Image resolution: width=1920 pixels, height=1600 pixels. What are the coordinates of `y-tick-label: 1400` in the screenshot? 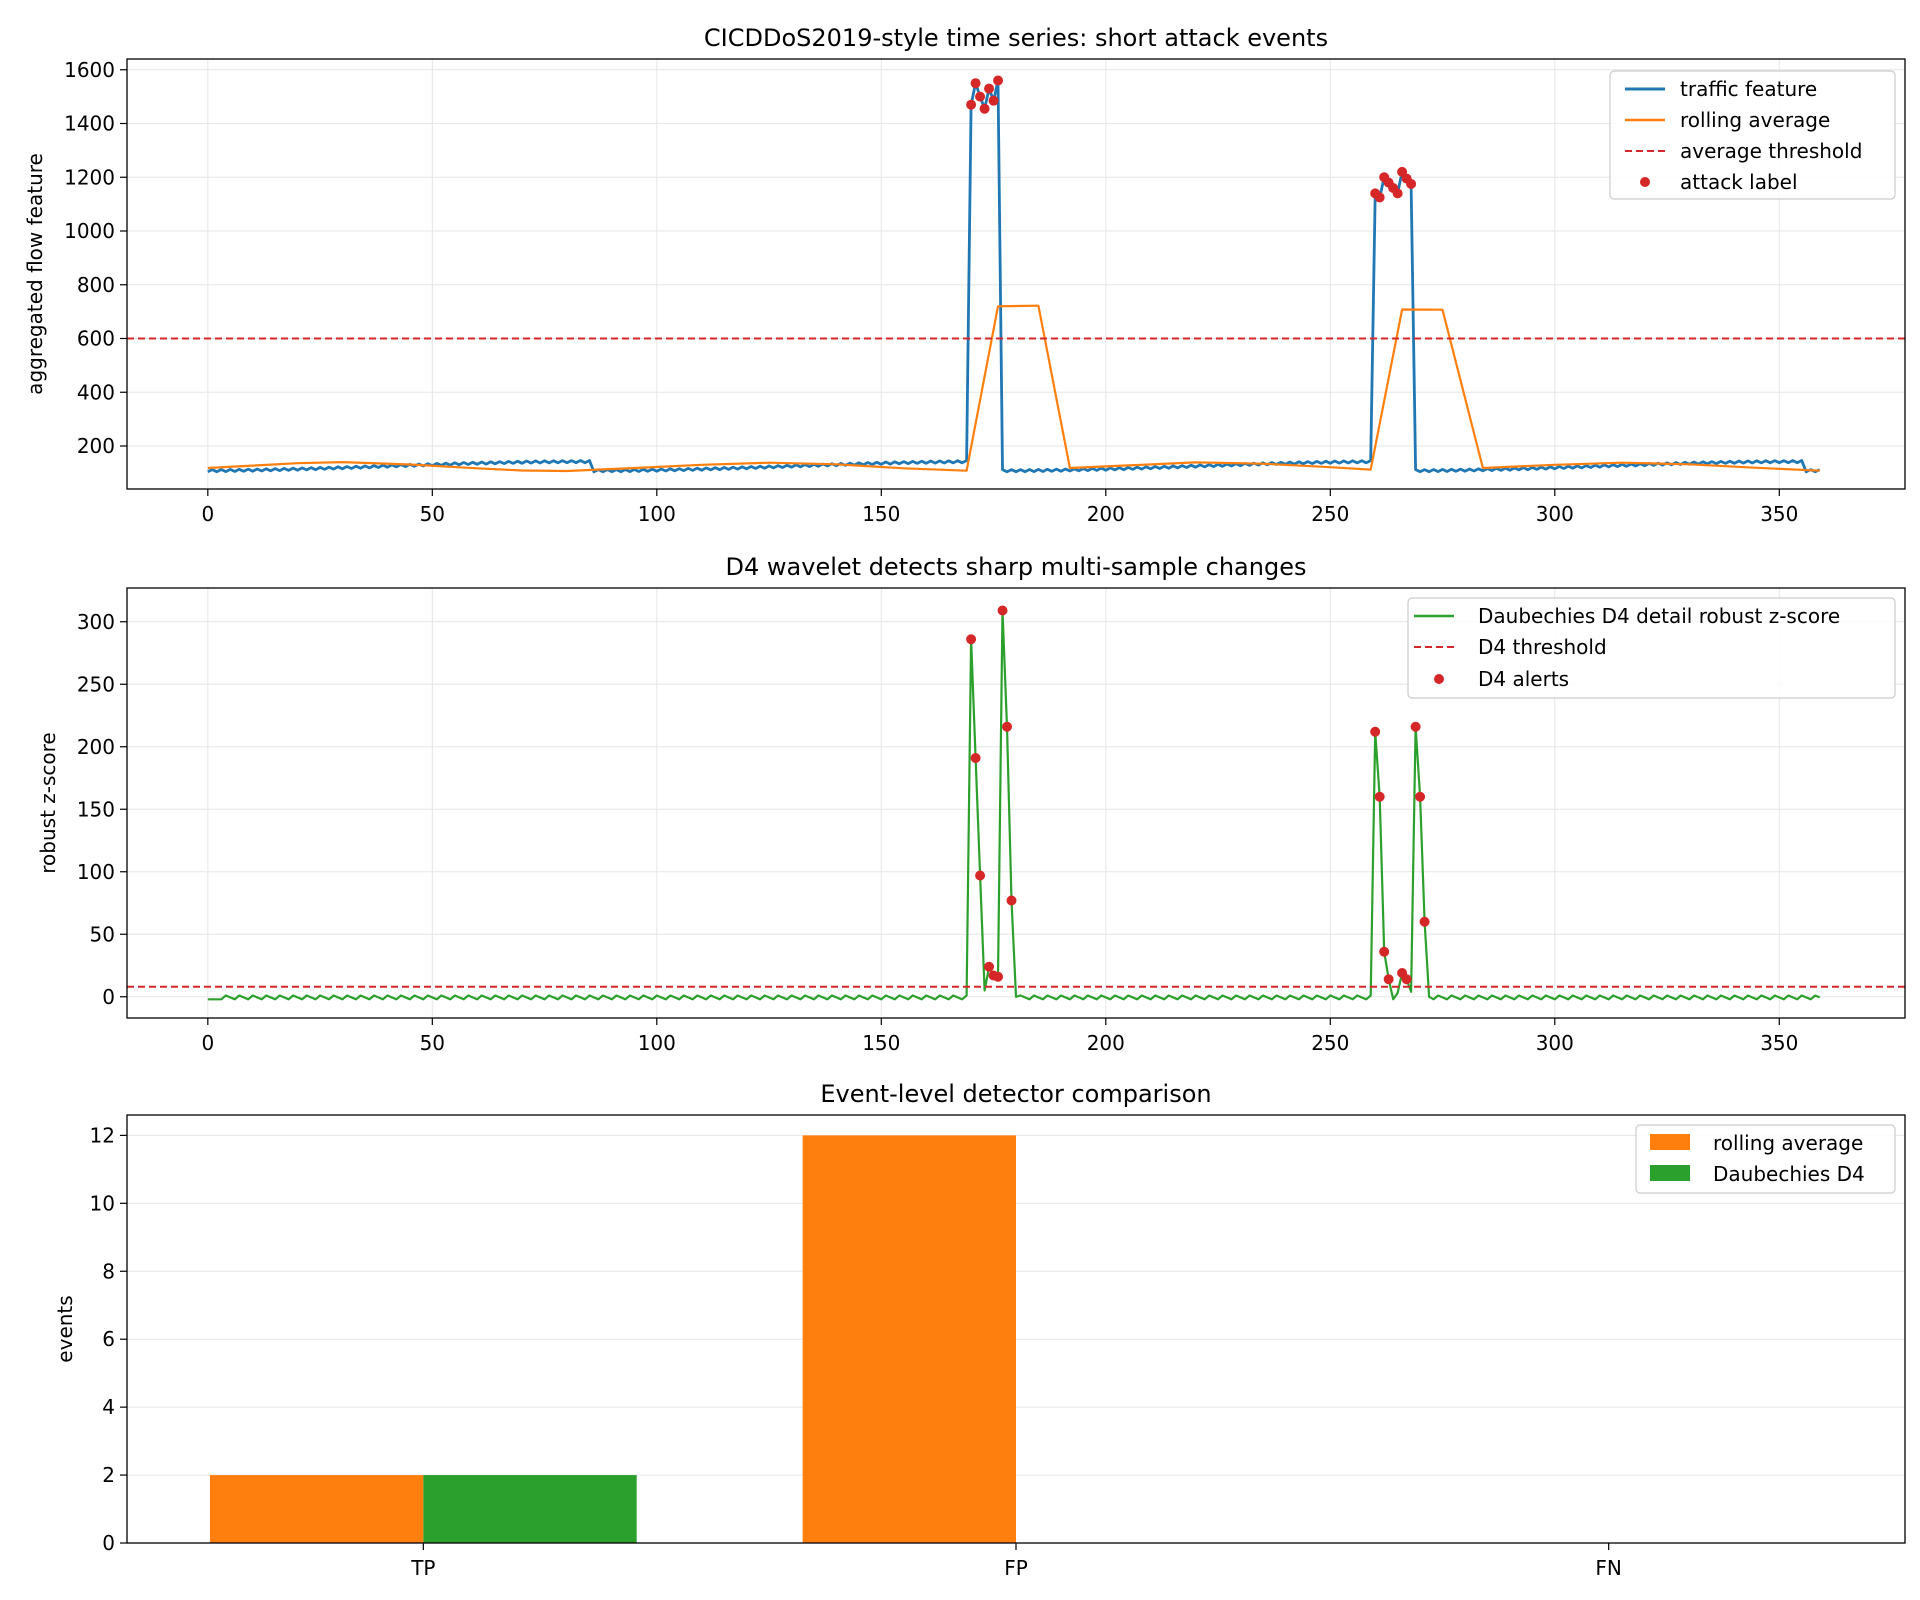 It's located at (89, 124).